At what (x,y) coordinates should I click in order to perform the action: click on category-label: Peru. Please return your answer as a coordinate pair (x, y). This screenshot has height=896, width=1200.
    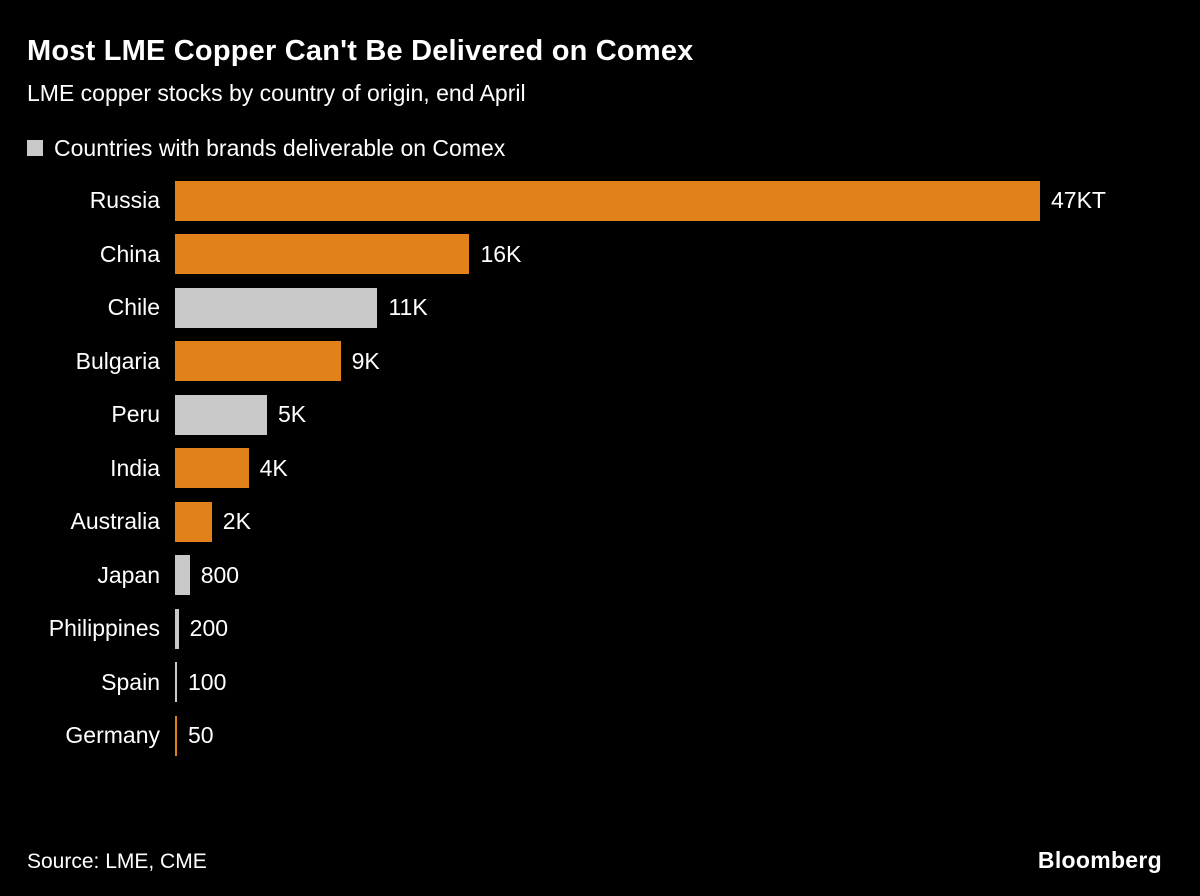
    Looking at the image, I should click on (135, 414).